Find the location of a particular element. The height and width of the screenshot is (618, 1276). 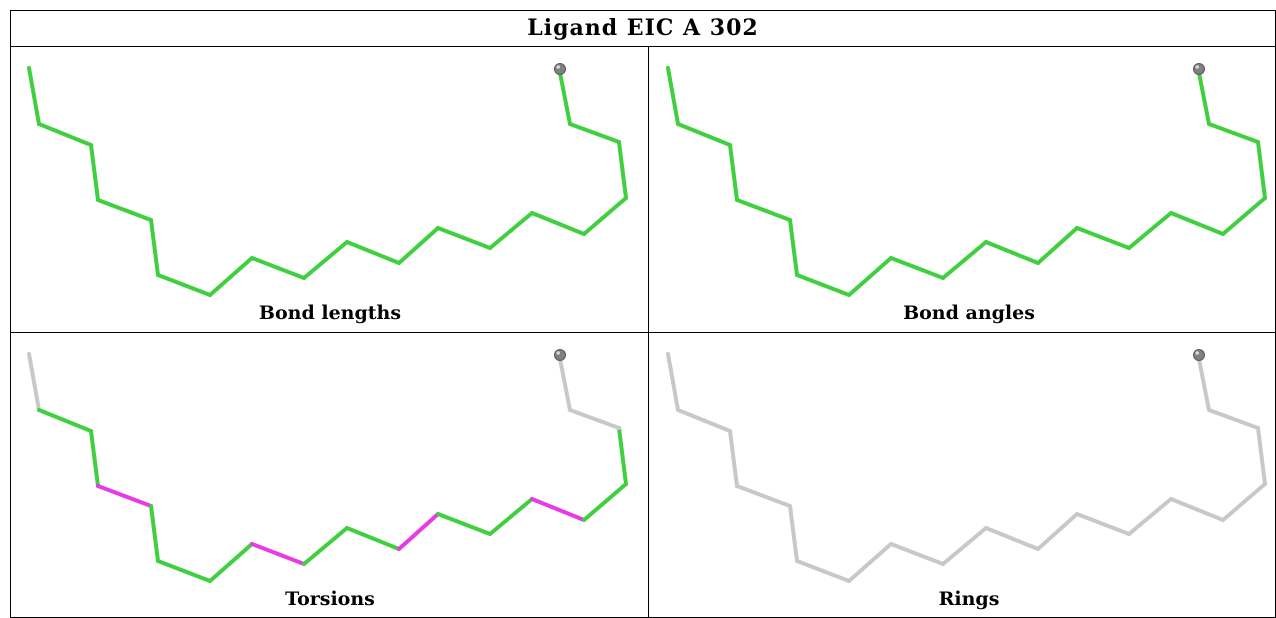

panel-caption: Bond angles is located at coordinates (969, 313).